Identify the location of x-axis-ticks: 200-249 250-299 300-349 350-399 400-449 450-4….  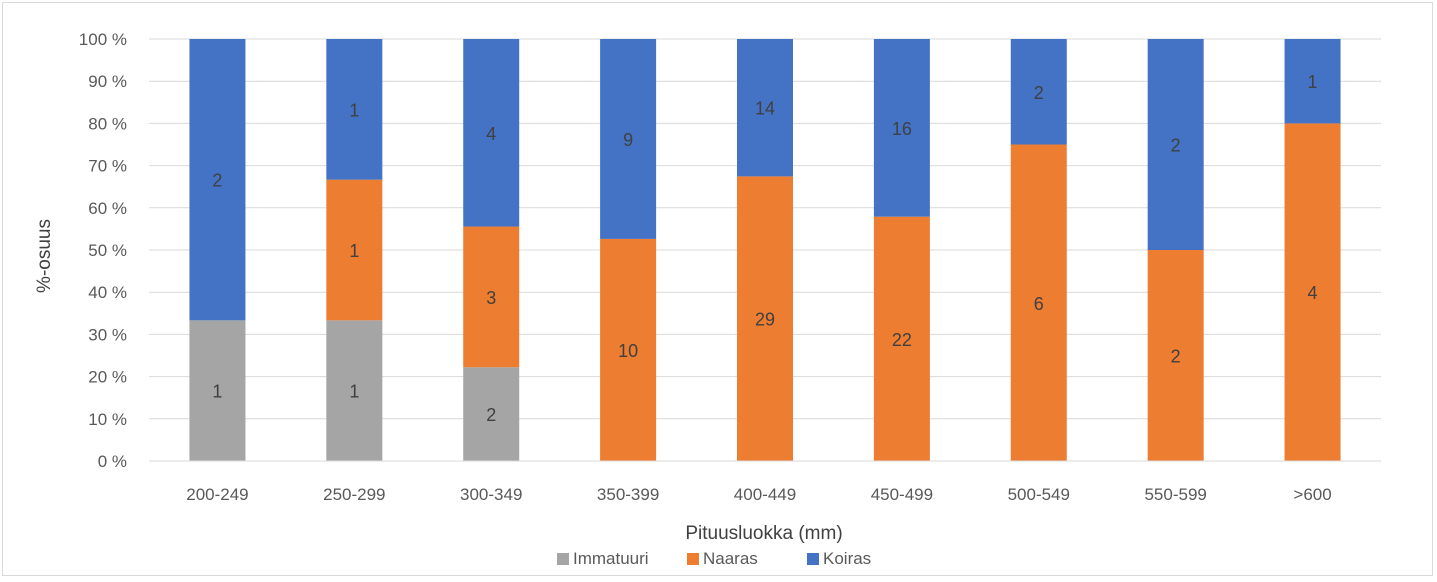
(765, 482).